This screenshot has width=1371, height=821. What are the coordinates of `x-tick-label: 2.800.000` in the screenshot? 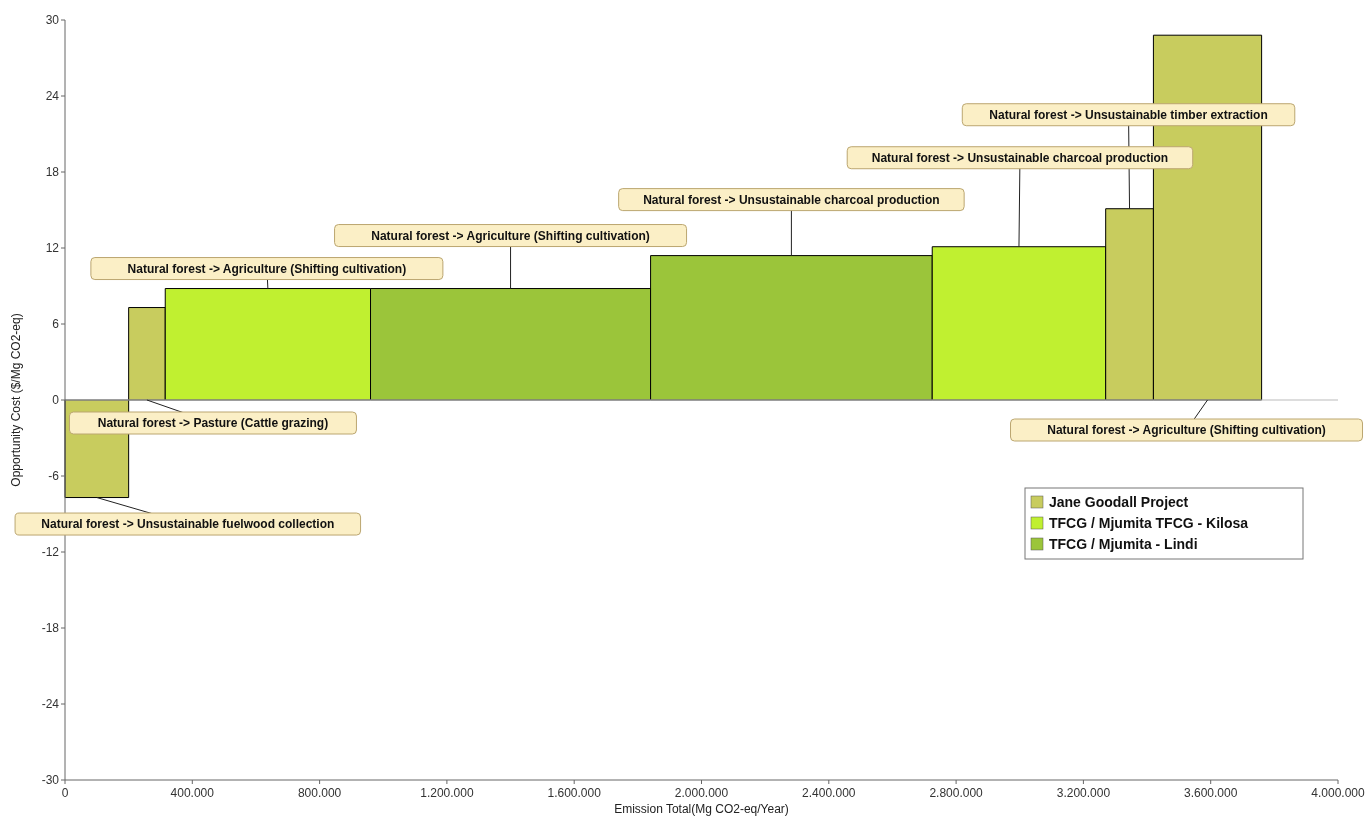 It's located at (956, 793).